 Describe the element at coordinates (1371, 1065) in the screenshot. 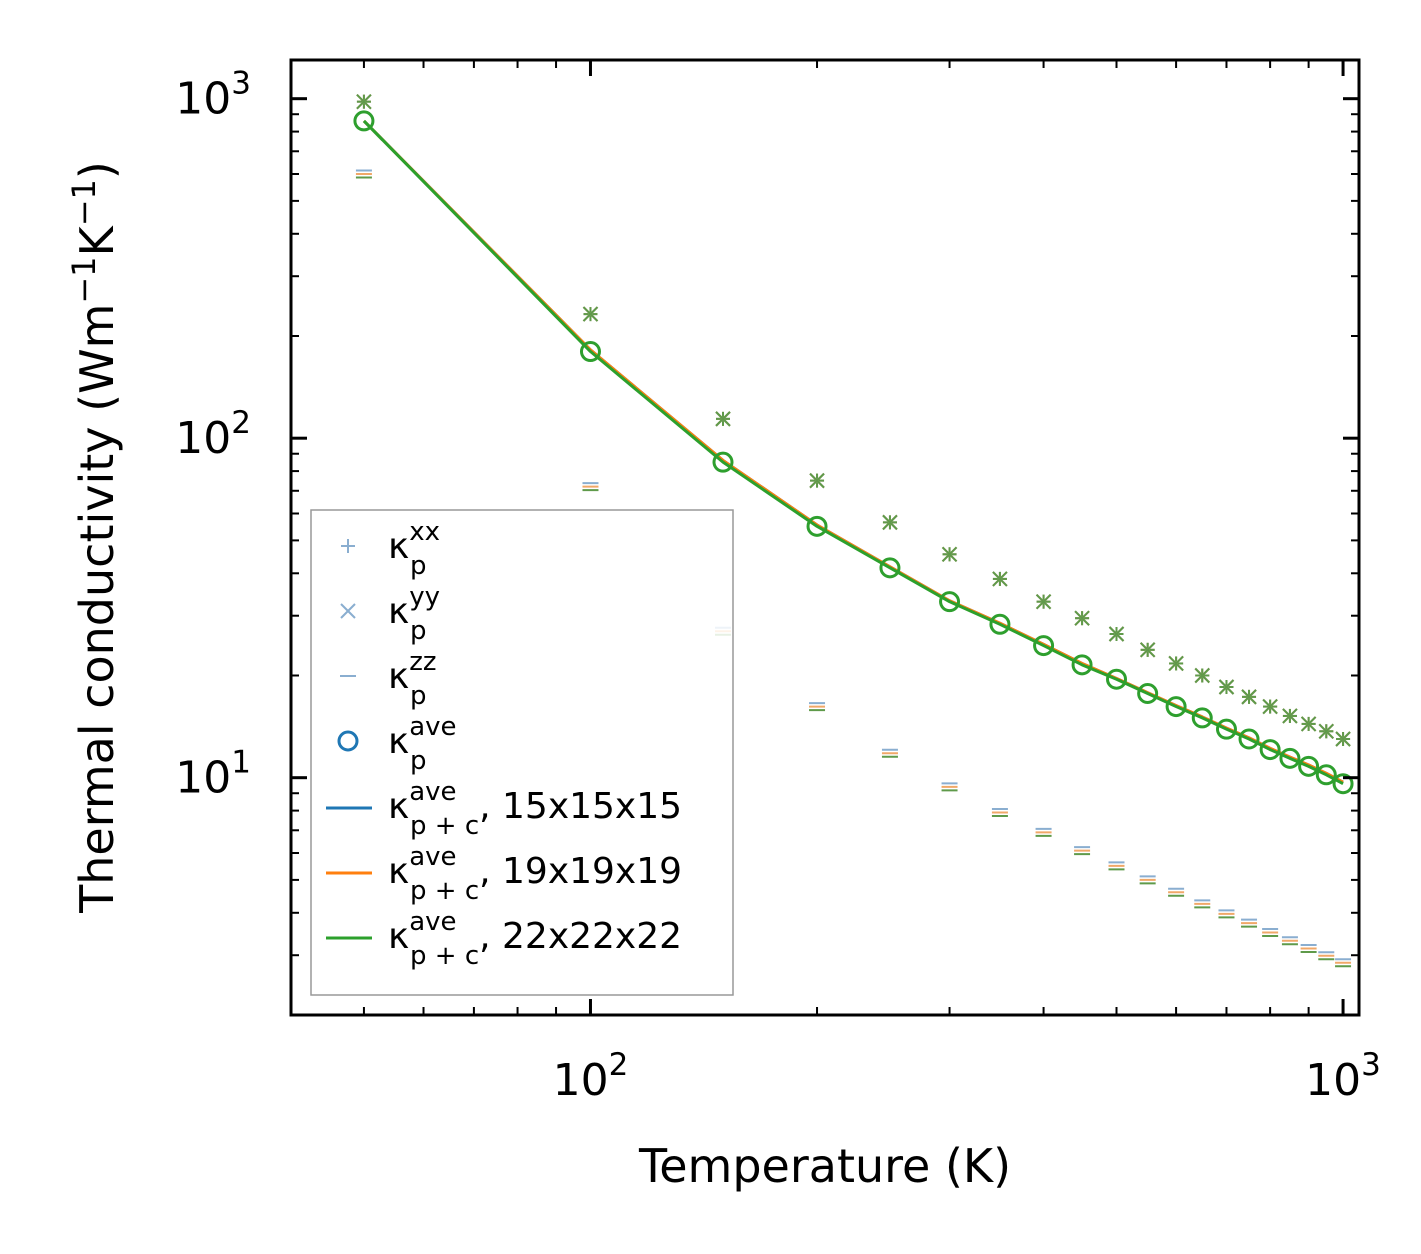

I see `x-tick-label-exp-1: 3` at that location.